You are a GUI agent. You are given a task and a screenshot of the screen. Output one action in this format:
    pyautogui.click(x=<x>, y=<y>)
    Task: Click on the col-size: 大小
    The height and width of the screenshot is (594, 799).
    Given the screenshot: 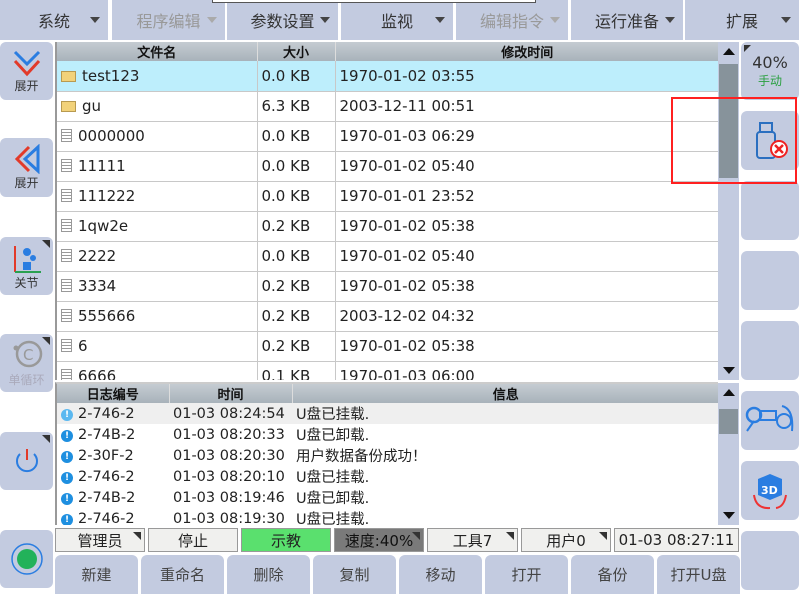 What is the action you would take?
    pyautogui.click(x=296, y=51)
    